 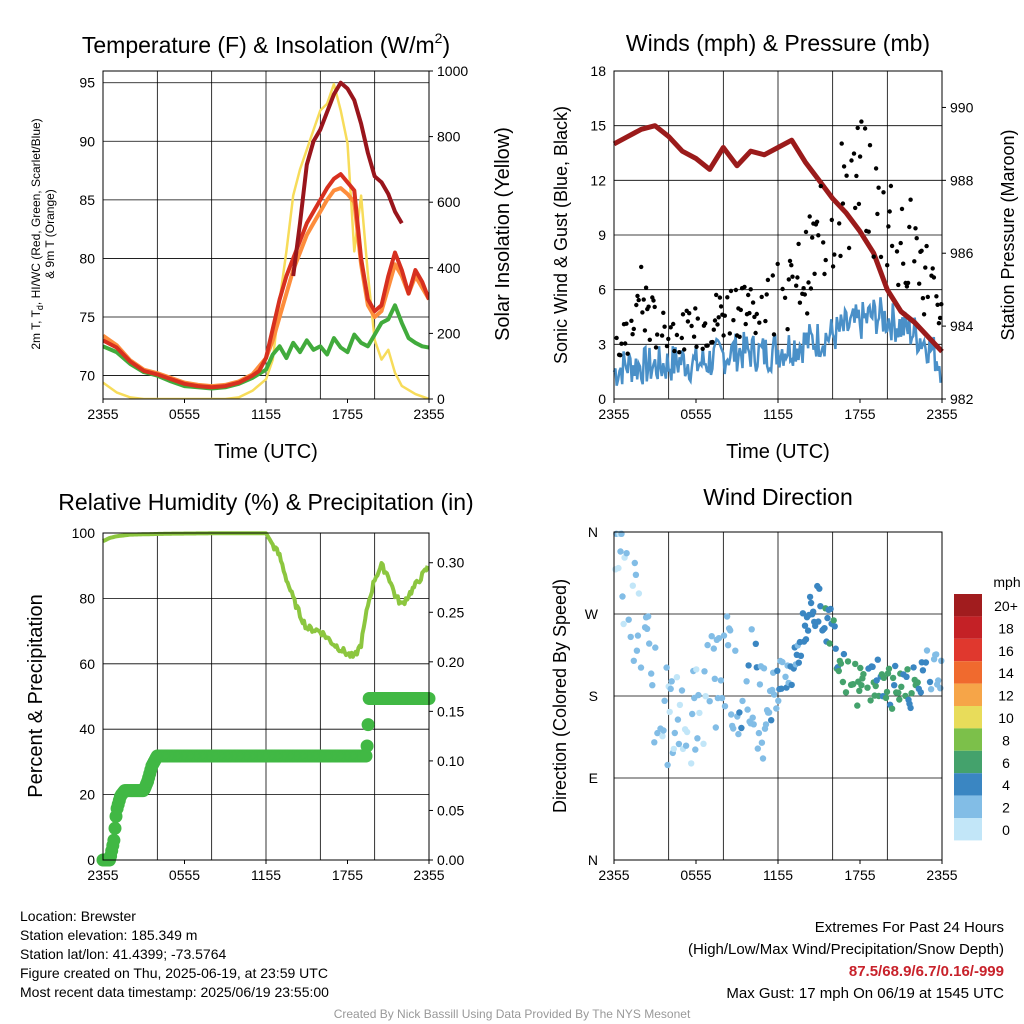 I want to click on temperature-grid, so click(x=266, y=235).